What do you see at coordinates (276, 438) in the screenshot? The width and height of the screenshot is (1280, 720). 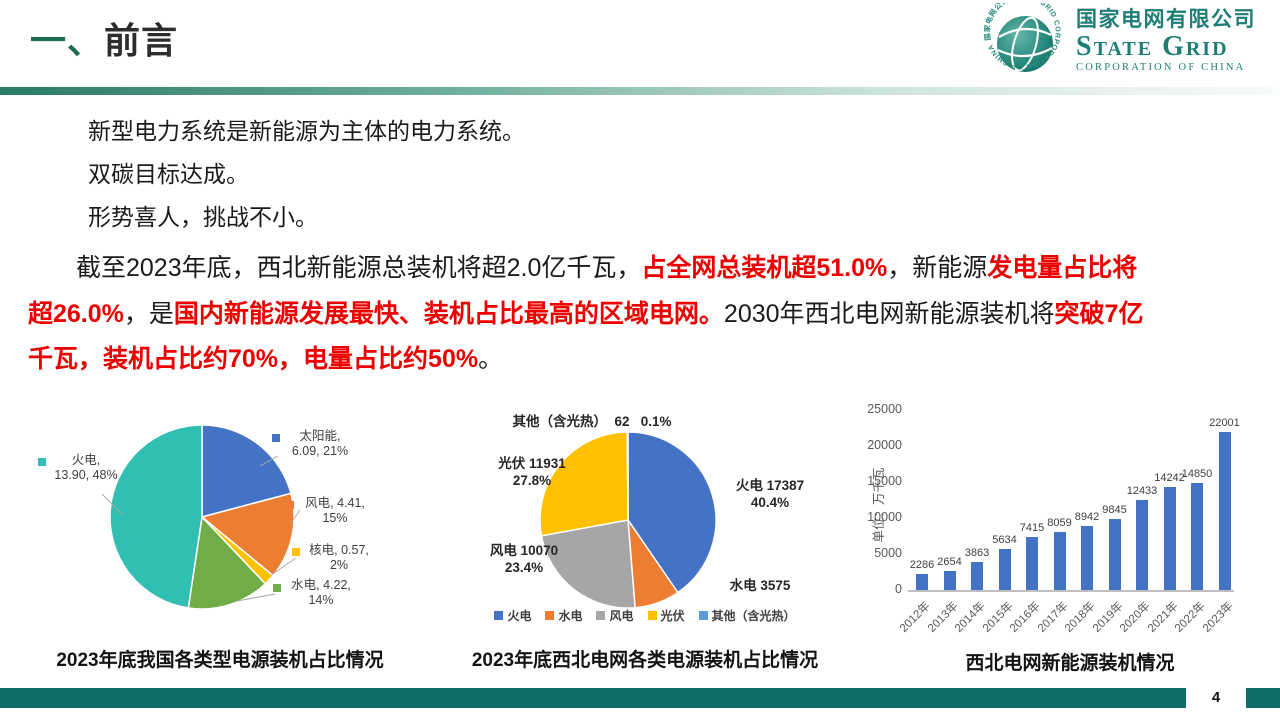 I see `label-marker-太阳能` at bounding box center [276, 438].